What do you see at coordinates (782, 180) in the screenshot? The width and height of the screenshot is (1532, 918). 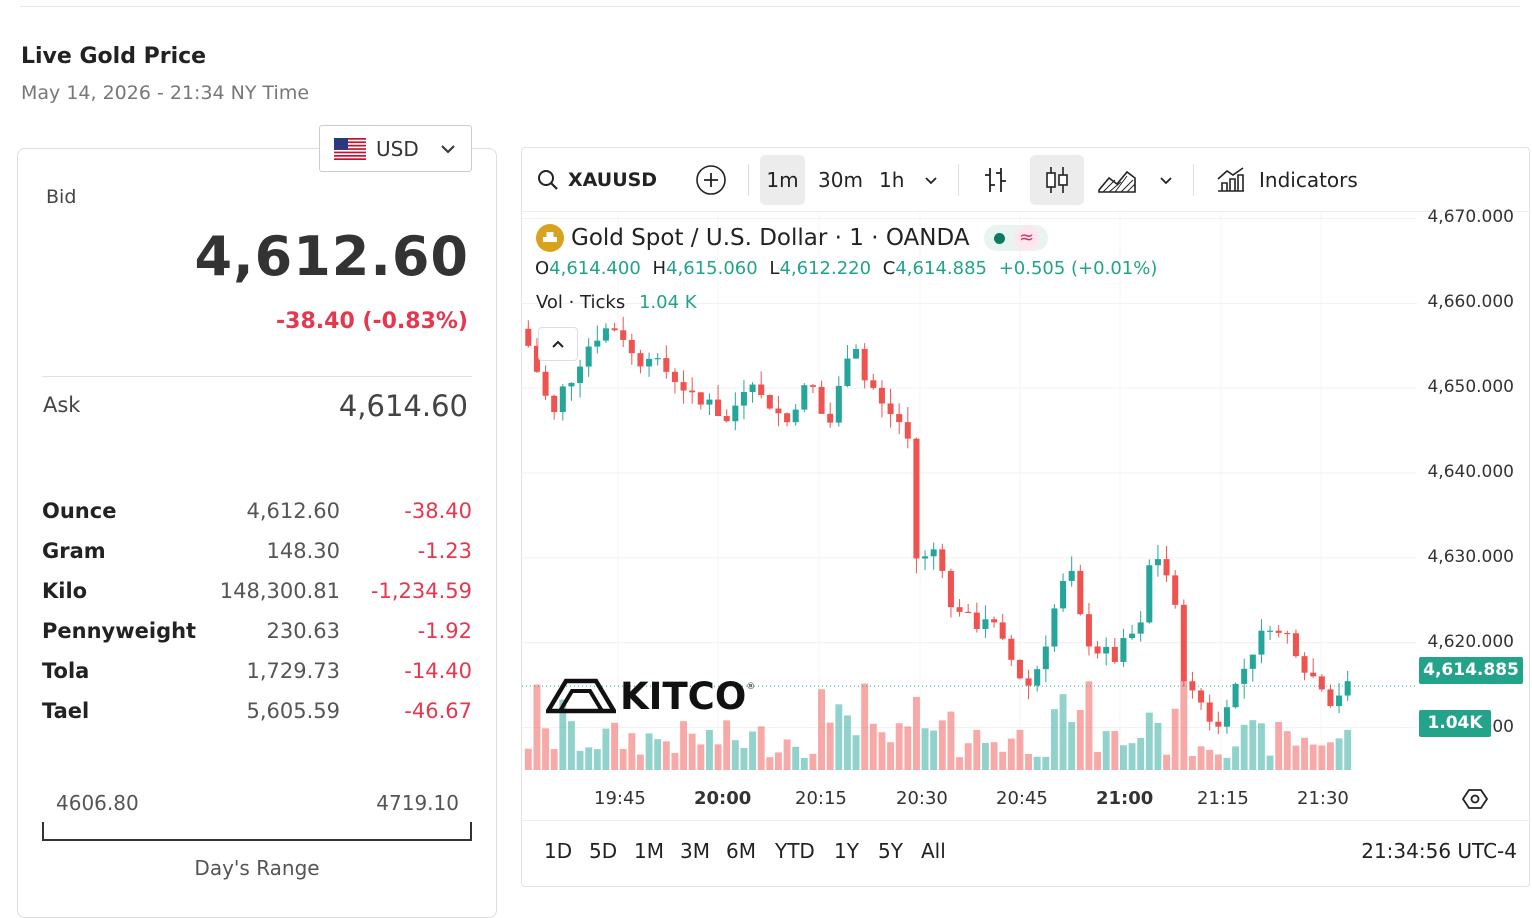 I see `interval-1m: 1m` at bounding box center [782, 180].